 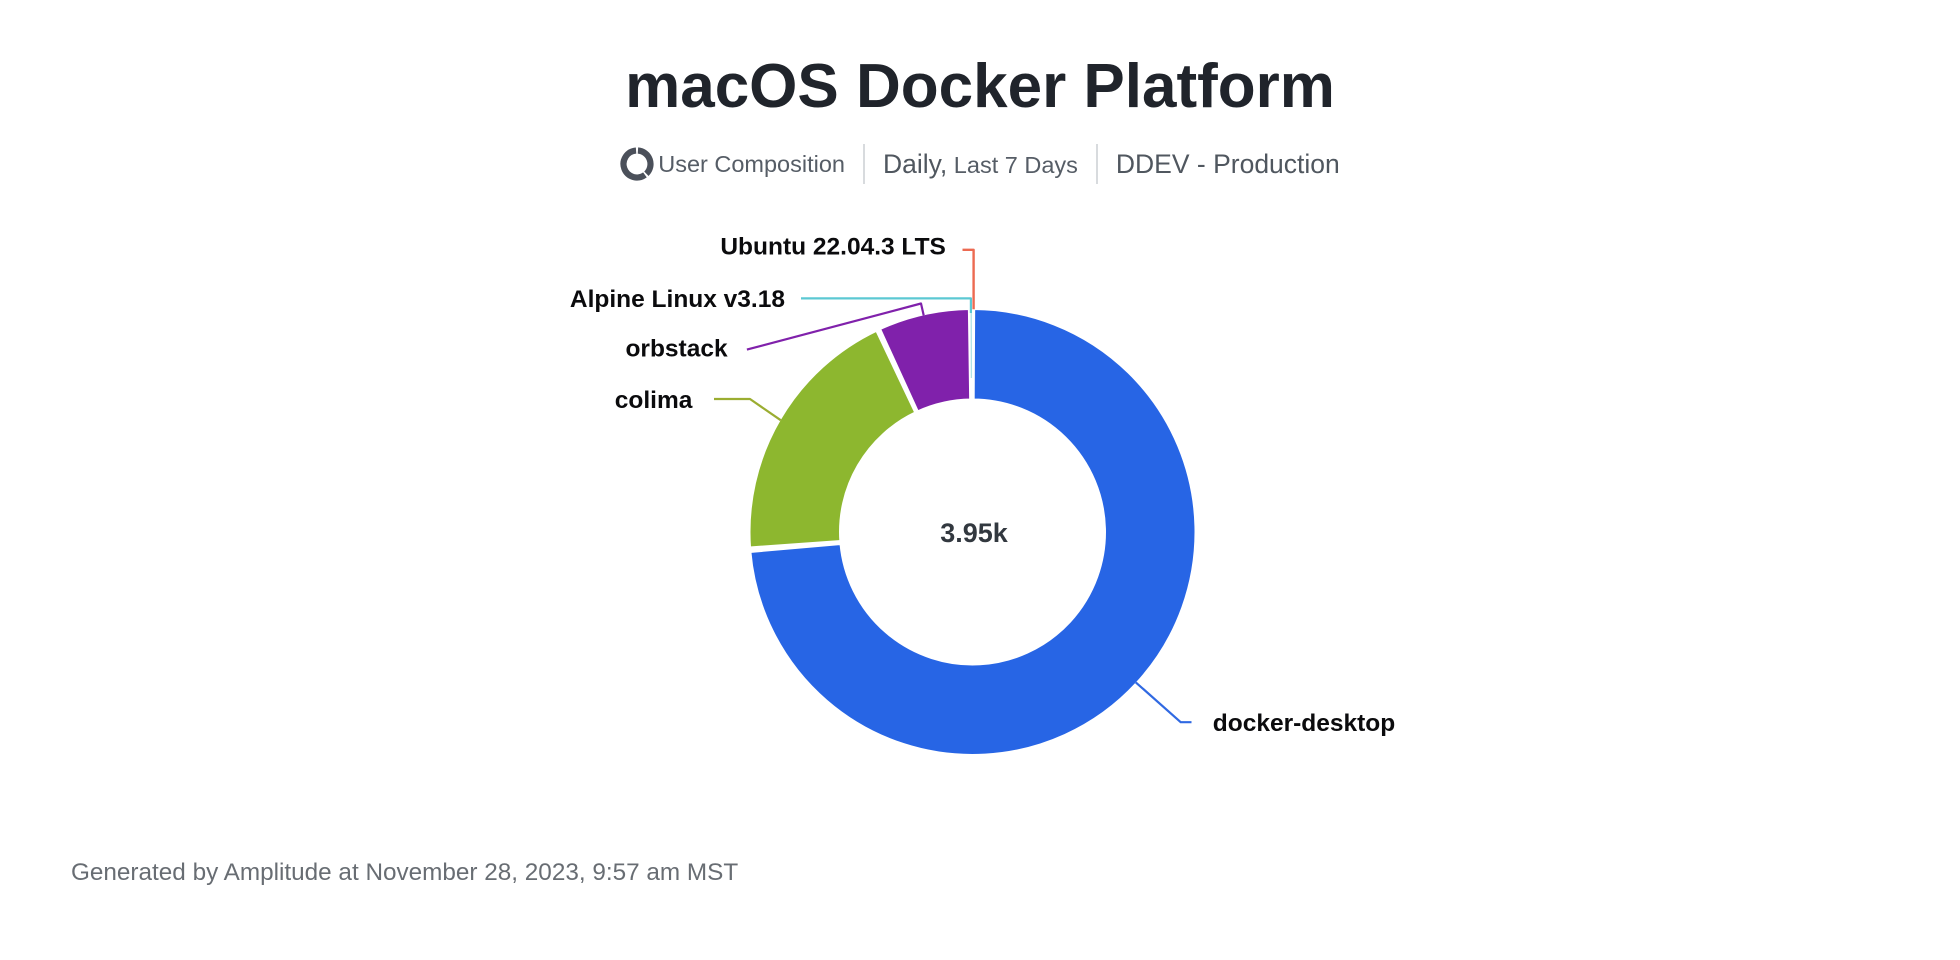 What do you see at coordinates (677, 299) in the screenshot?
I see `svg-text: Alpine Linux v3.18` at bounding box center [677, 299].